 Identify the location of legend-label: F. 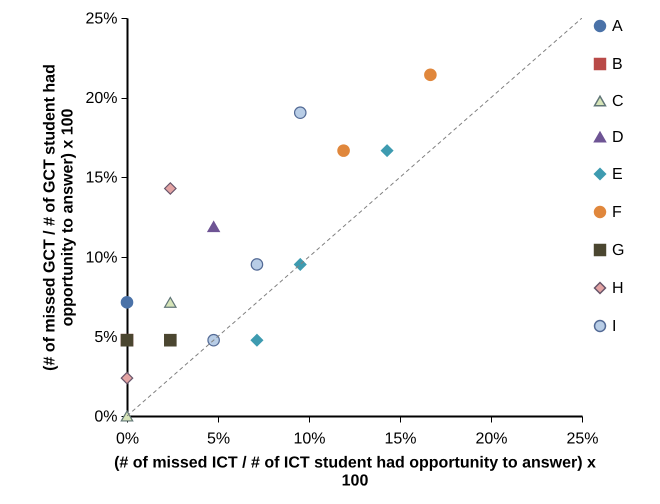
(617, 212).